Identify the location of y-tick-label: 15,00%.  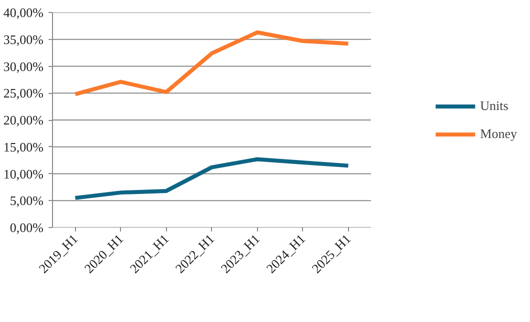
(23, 146).